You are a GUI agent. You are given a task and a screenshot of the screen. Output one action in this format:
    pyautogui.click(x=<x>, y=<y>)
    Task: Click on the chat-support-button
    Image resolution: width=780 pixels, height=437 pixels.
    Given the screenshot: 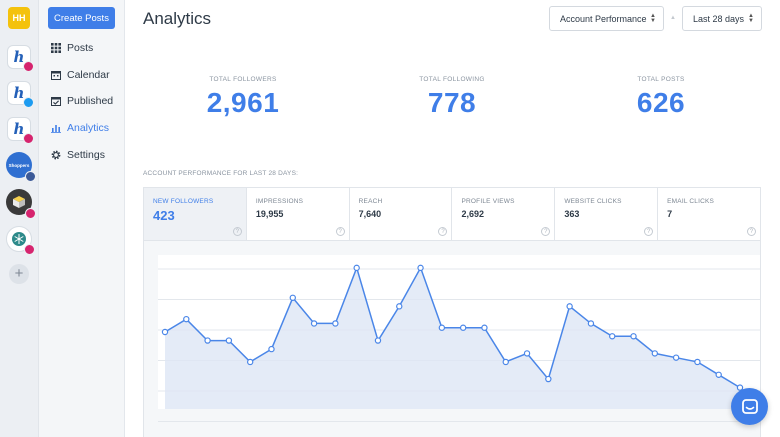 What is the action you would take?
    pyautogui.click(x=749, y=406)
    